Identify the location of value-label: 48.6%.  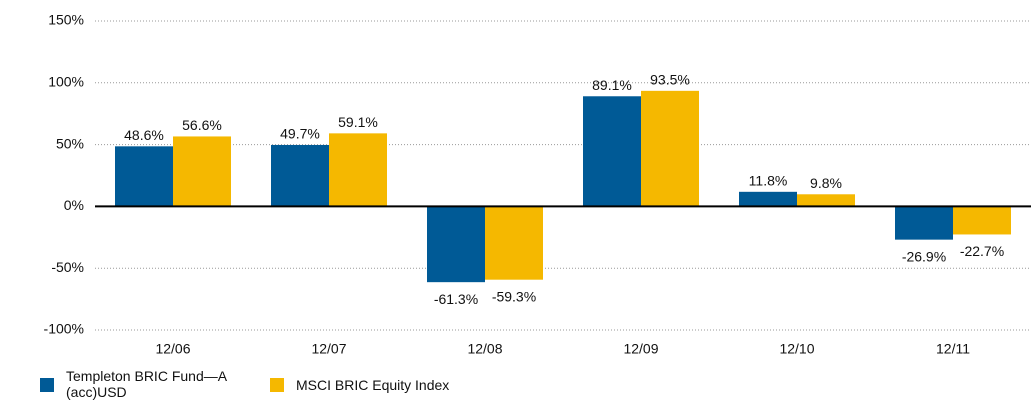
(144, 135).